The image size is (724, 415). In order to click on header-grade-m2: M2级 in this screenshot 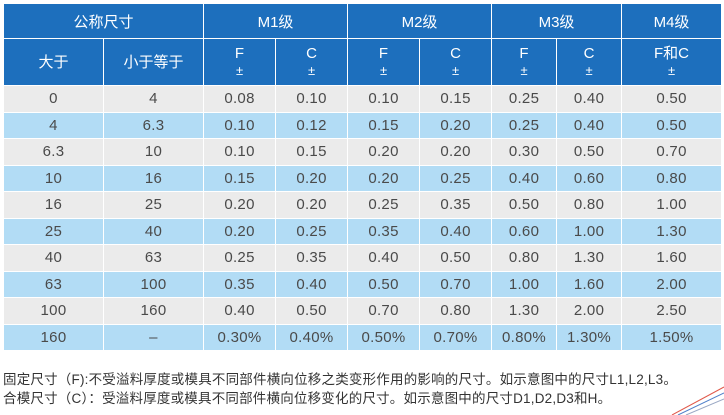, I will do `click(420, 21)`.